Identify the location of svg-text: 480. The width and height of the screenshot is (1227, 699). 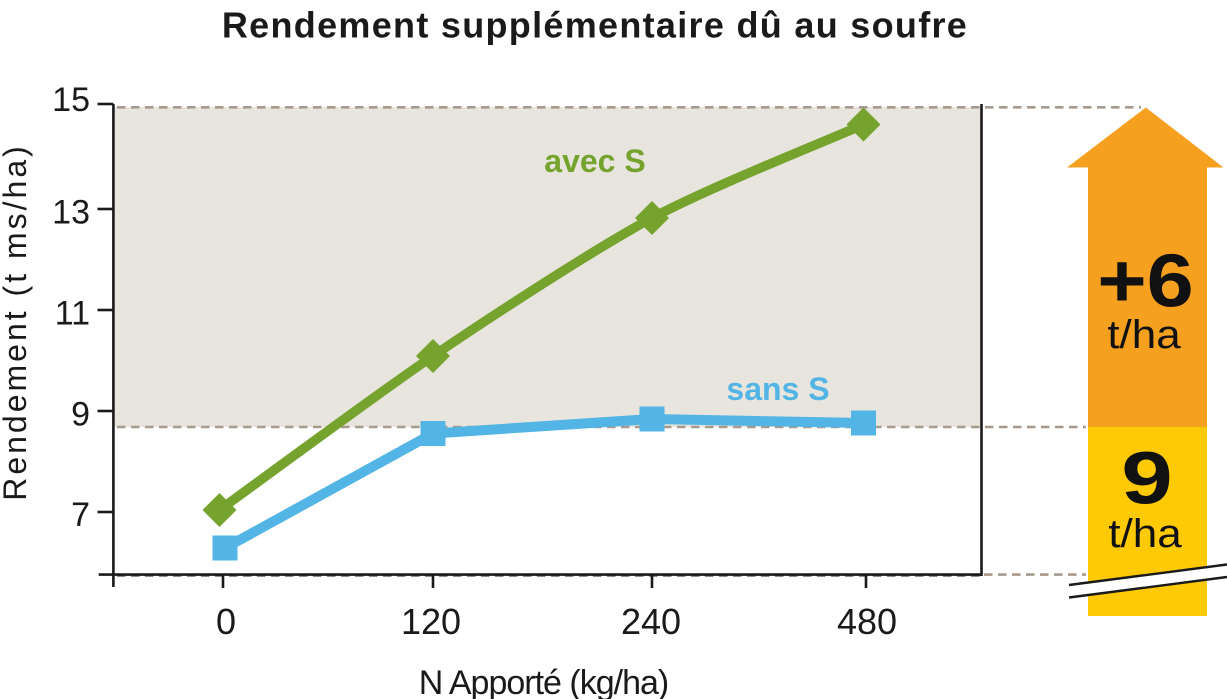
(867, 621).